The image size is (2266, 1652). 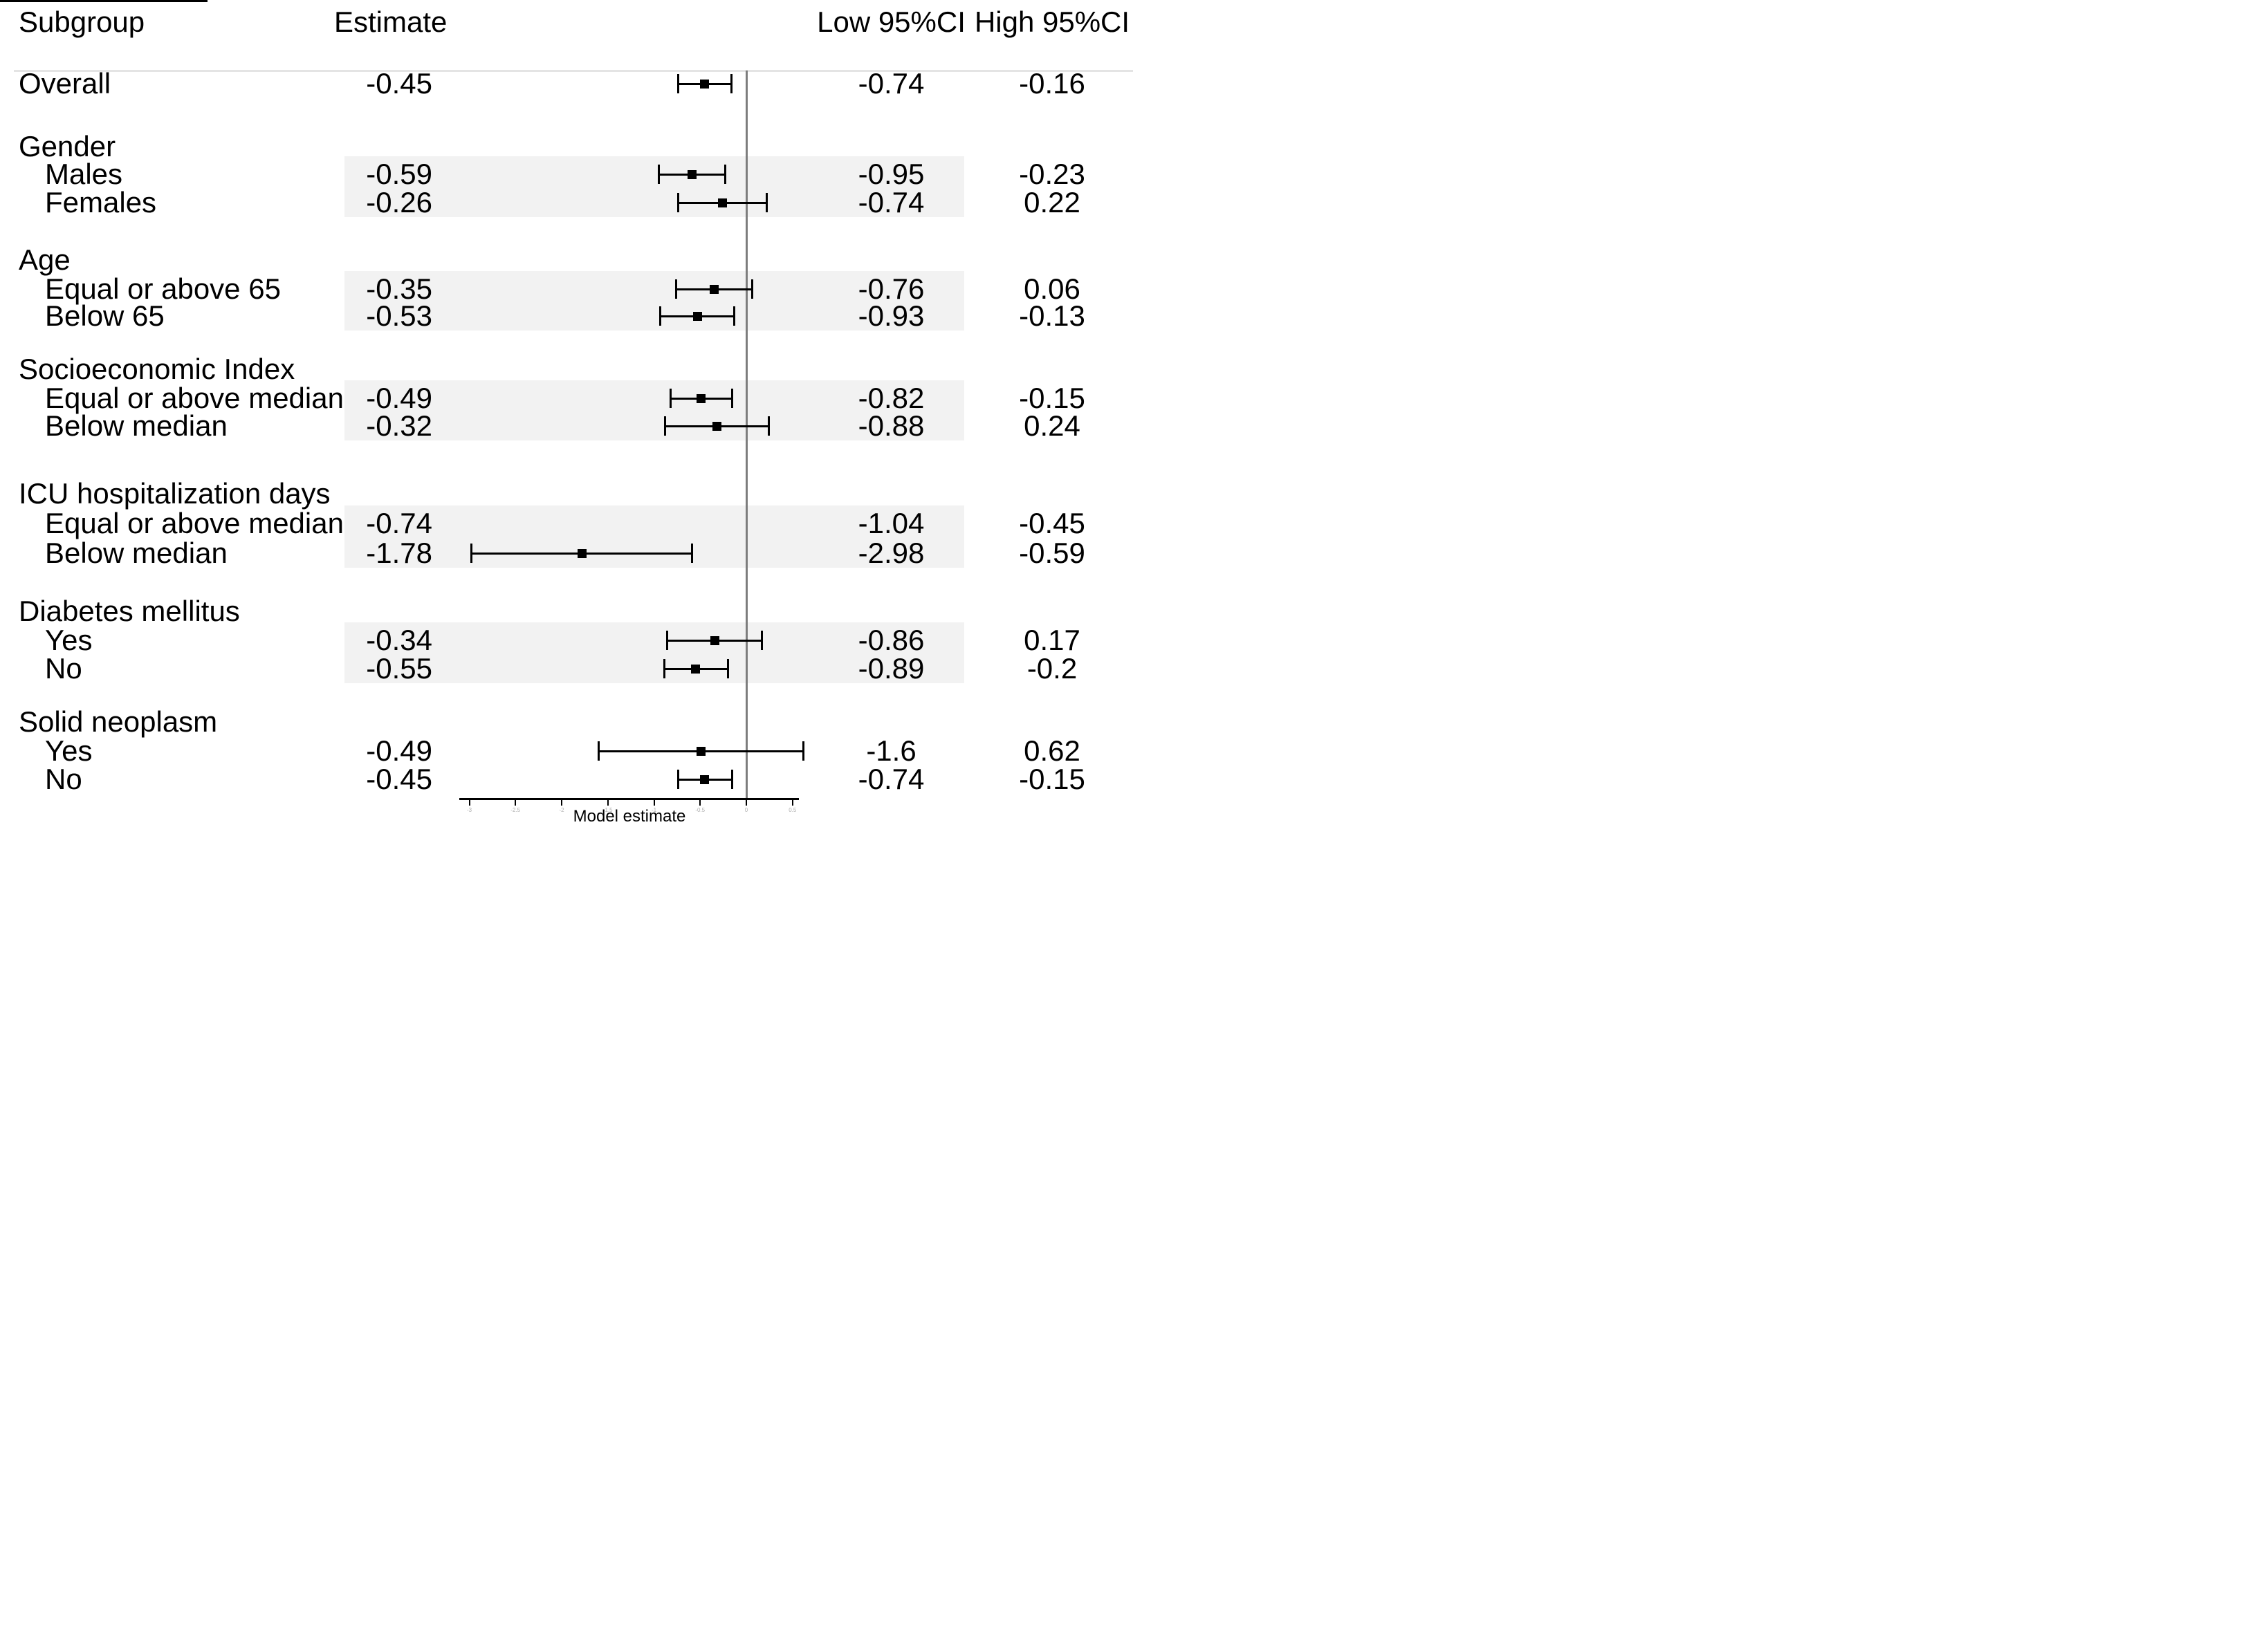 I want to click on low-ci-value: -0.86, so click(x=891, y=640).